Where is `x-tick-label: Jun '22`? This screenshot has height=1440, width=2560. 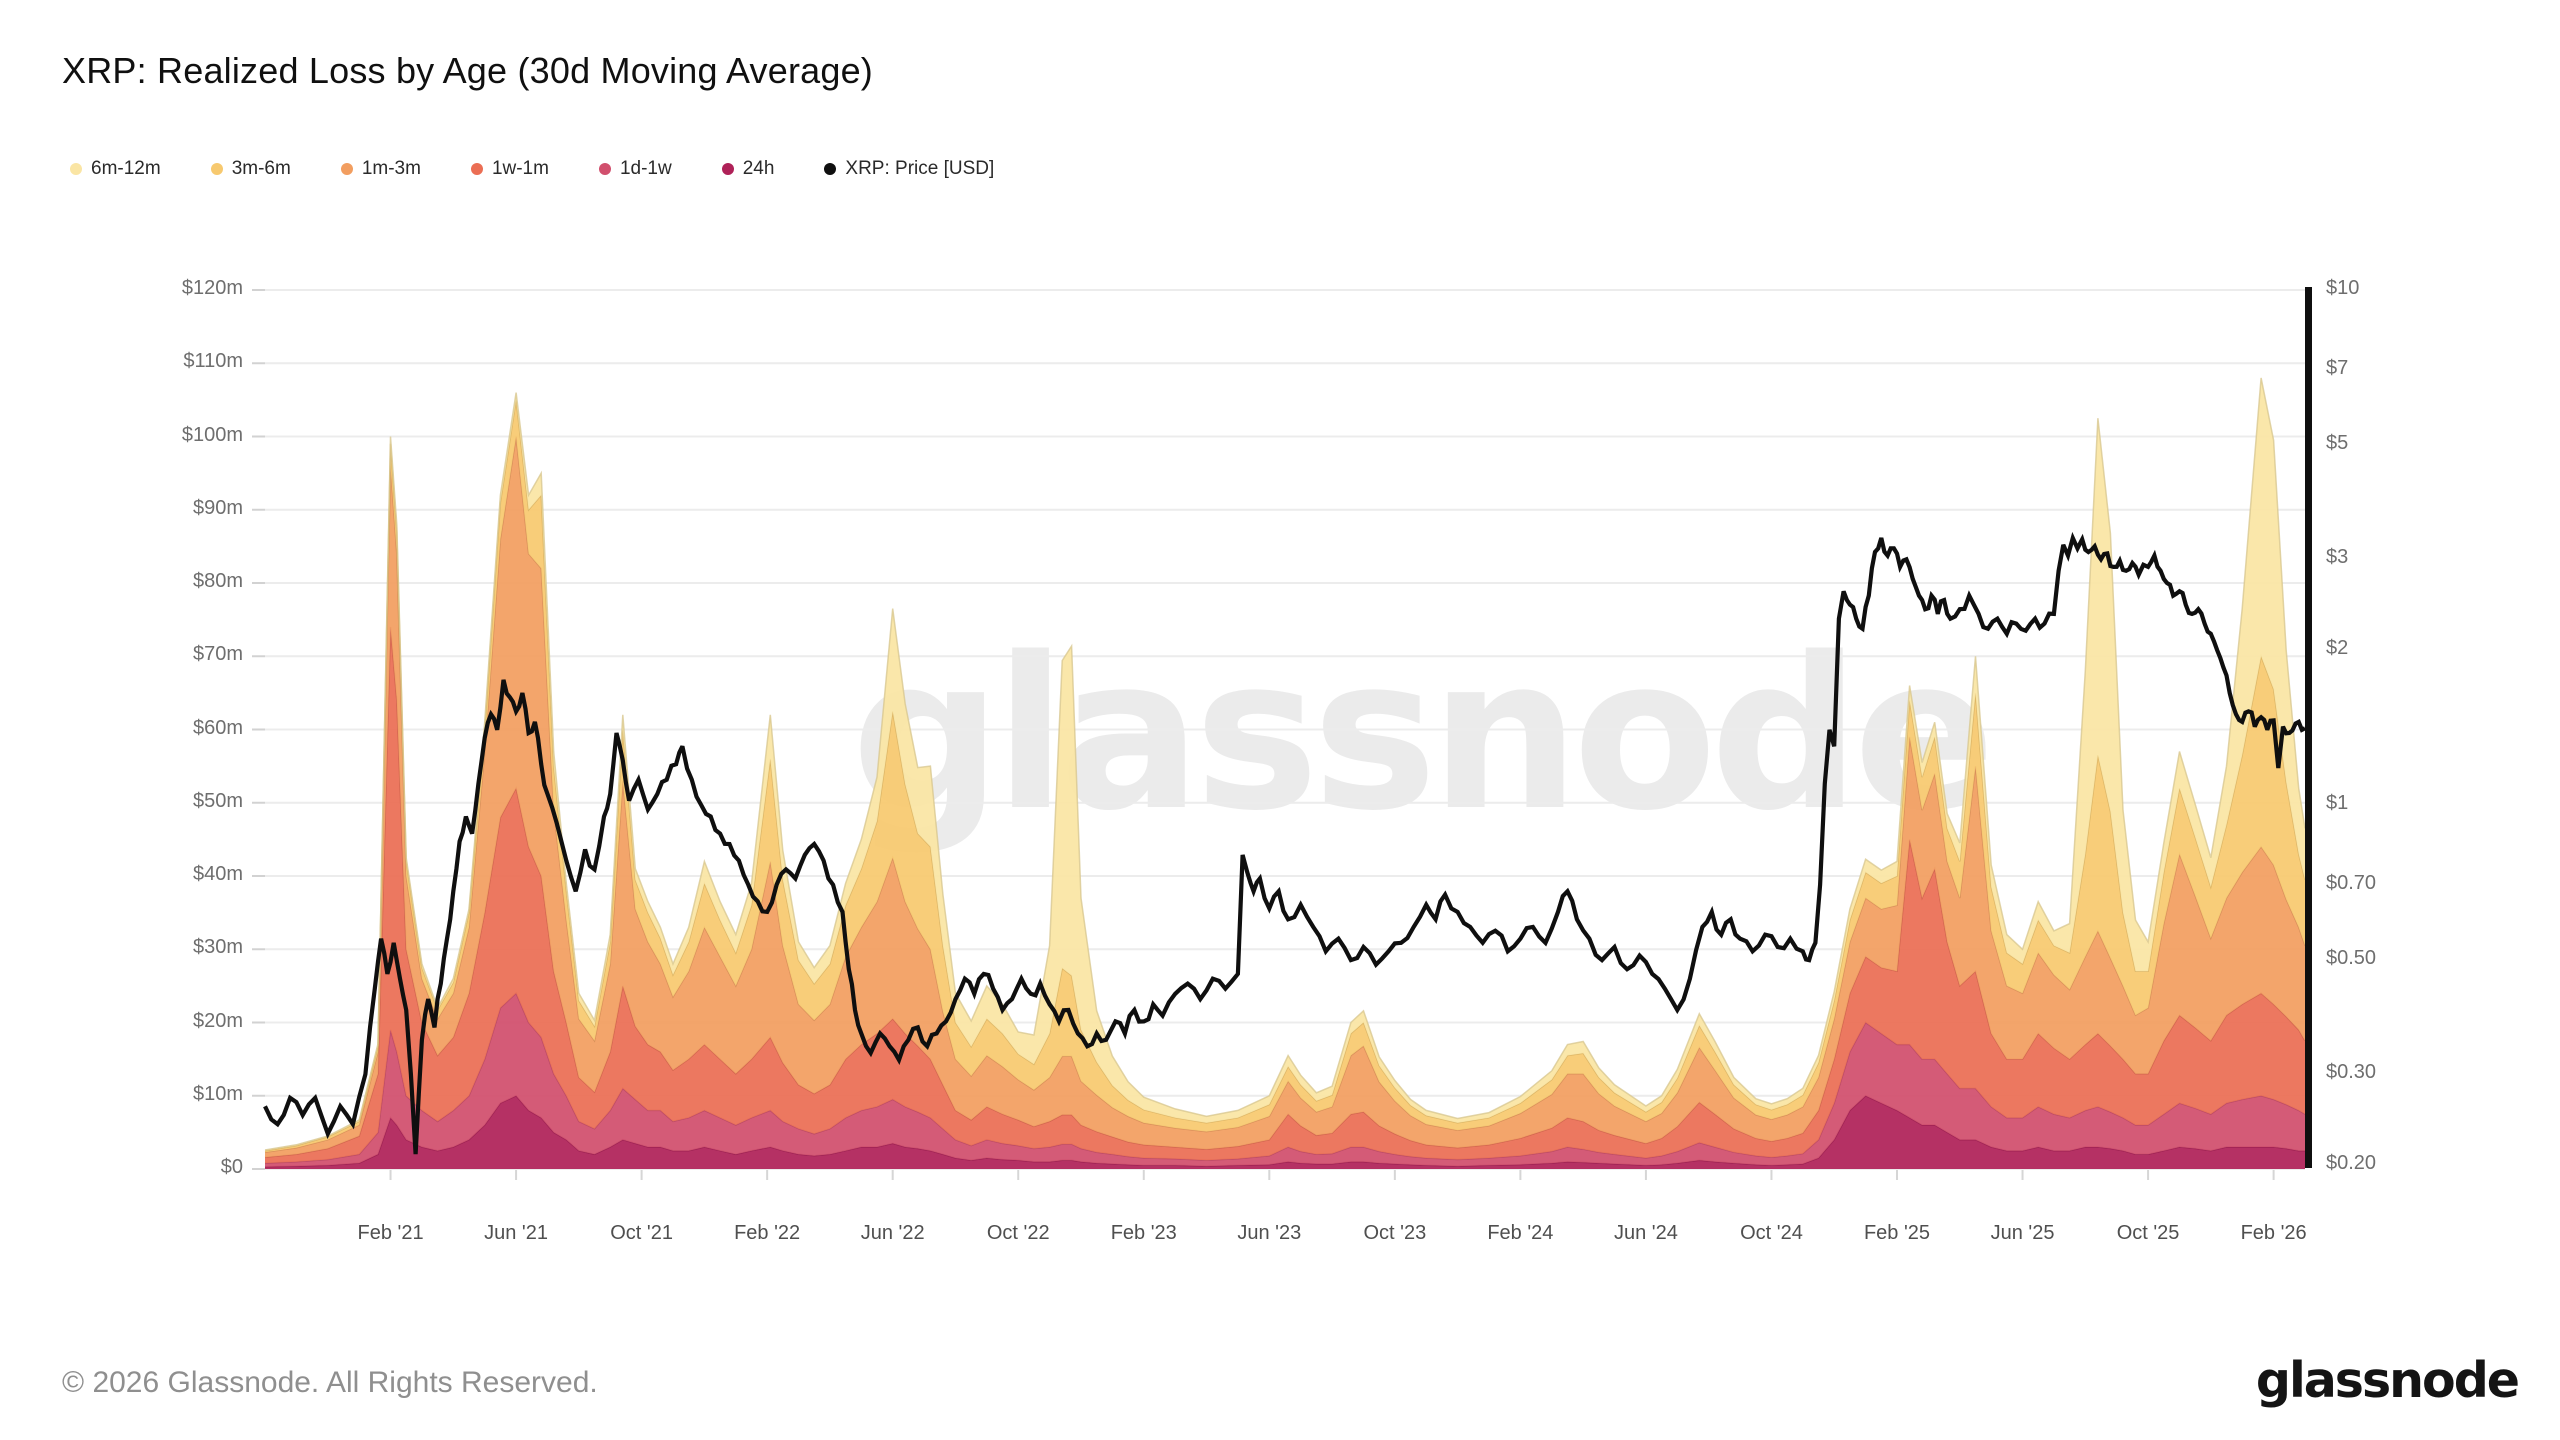 x-tick-label: Jun '22 is located at coordinates (892, 1233).